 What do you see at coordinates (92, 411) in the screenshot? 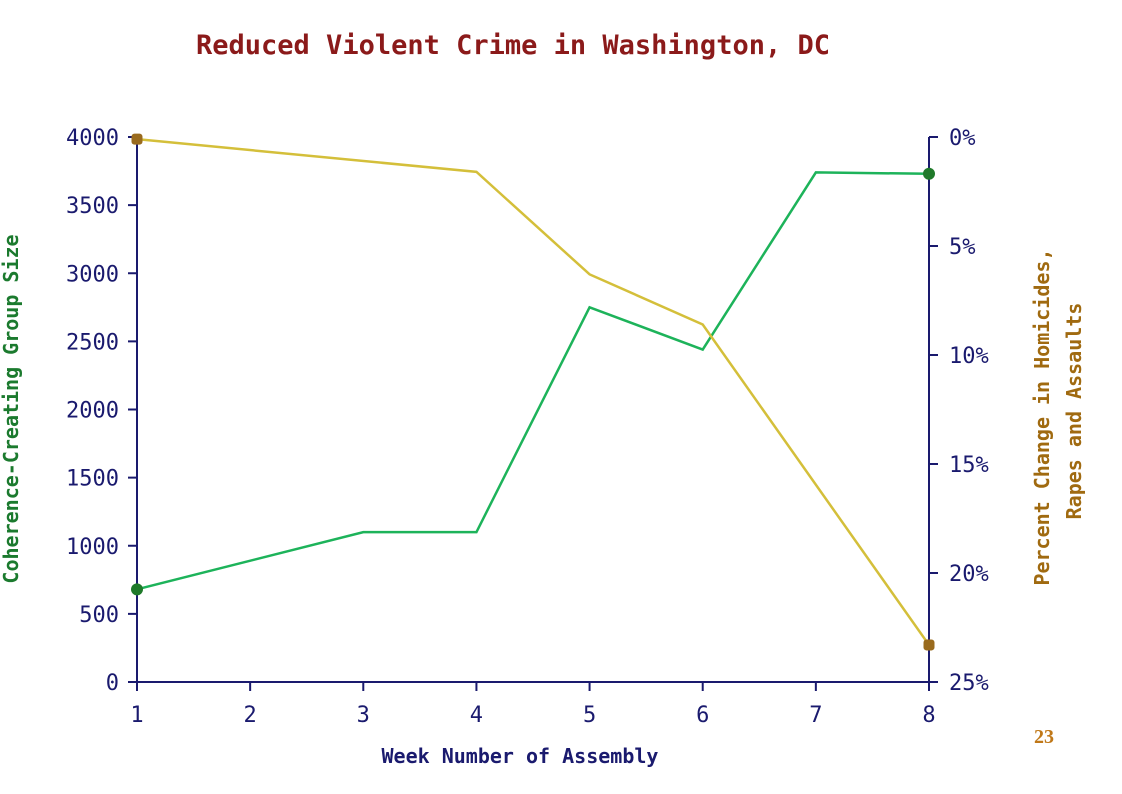
I see `y-left-tick-label: 2000` at bounding box center [92, 411].